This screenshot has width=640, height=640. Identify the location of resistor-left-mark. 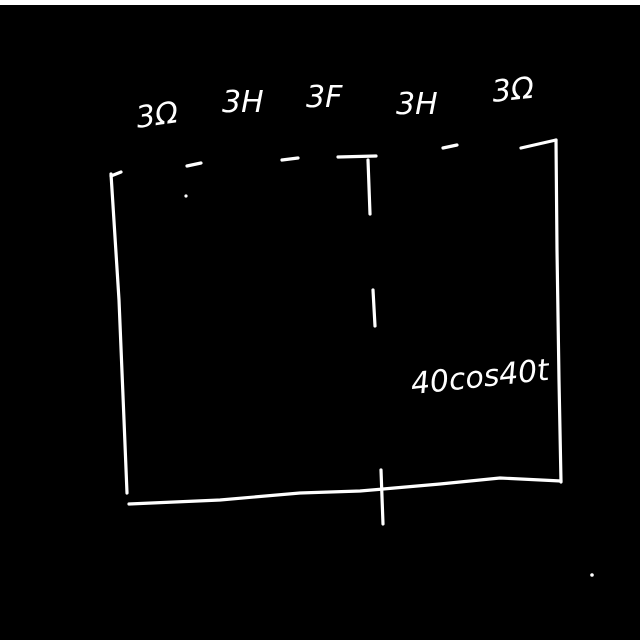
(194, 164).